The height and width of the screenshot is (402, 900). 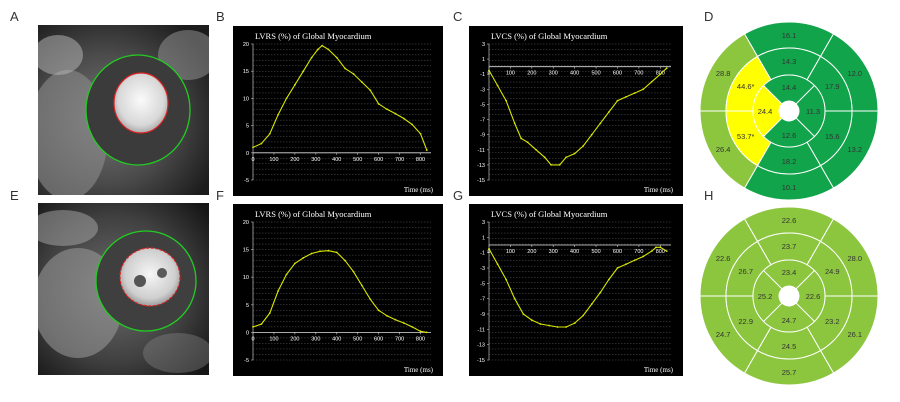 I want to click on x-tick-label: 800, so click(x=660, y=252).